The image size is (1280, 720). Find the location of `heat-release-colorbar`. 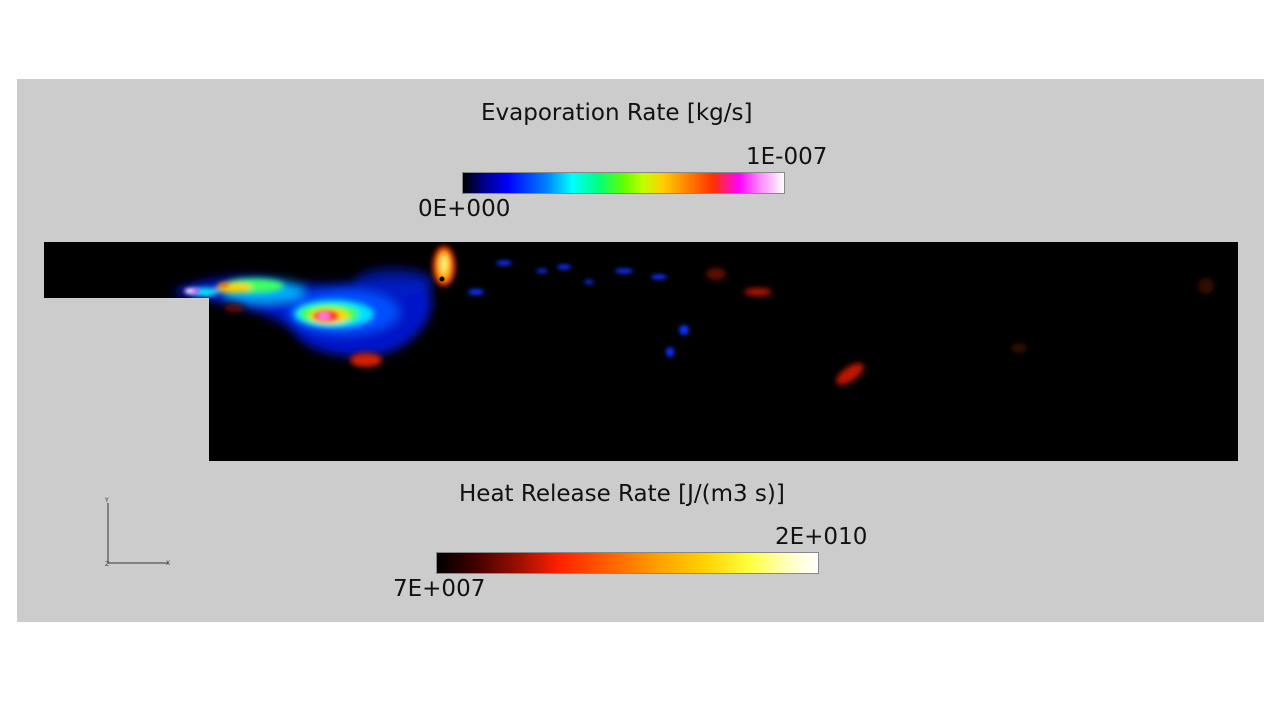

heat-release-colorbar is located at coordinates (627, 563).